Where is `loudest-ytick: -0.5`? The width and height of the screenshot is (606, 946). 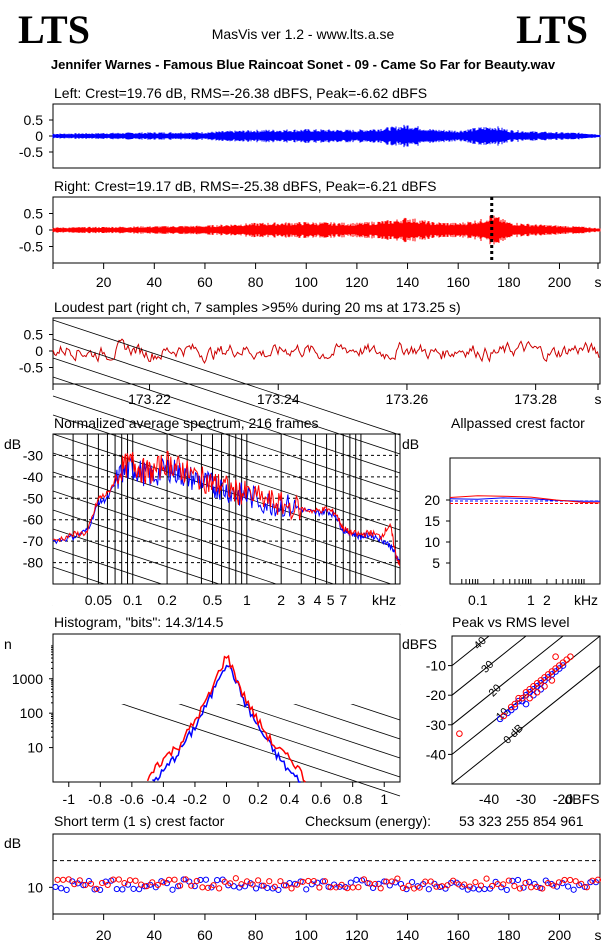 loudest-ytick: -0.5 is located at coordinates (31, 368).